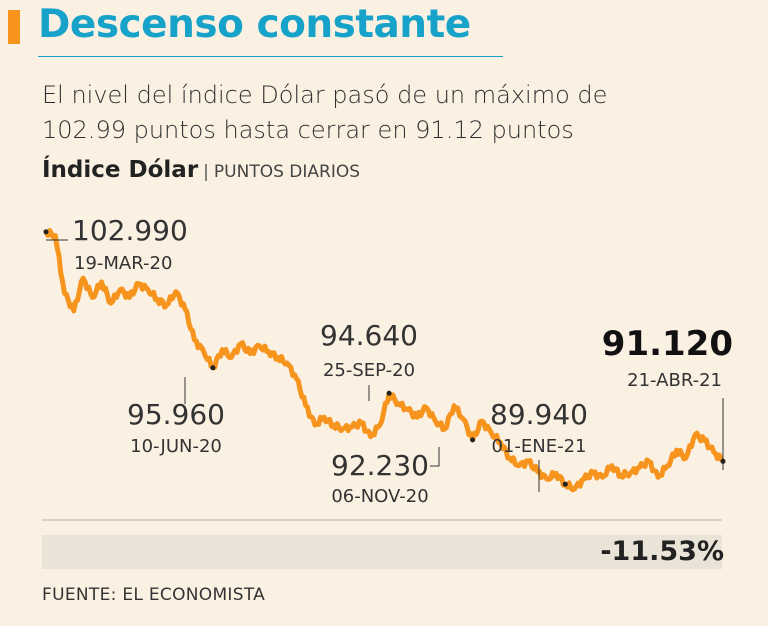  Describe the element at coordinates (538, 446) in the screenshot. I see `annotation-date-label: 01-ENE-21` at that location.